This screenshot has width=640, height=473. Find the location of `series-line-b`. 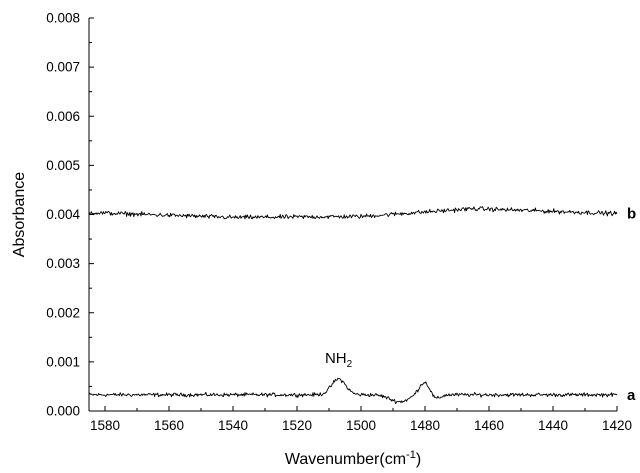

series-line-b is located at coordinates (353, 213).